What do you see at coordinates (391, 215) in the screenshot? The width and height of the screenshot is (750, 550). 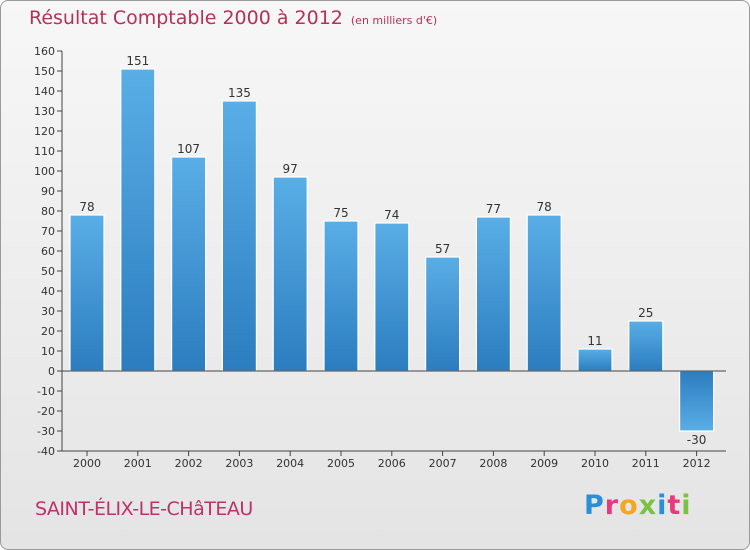 I see `data-label: 74` at bounding box center [391, 215].